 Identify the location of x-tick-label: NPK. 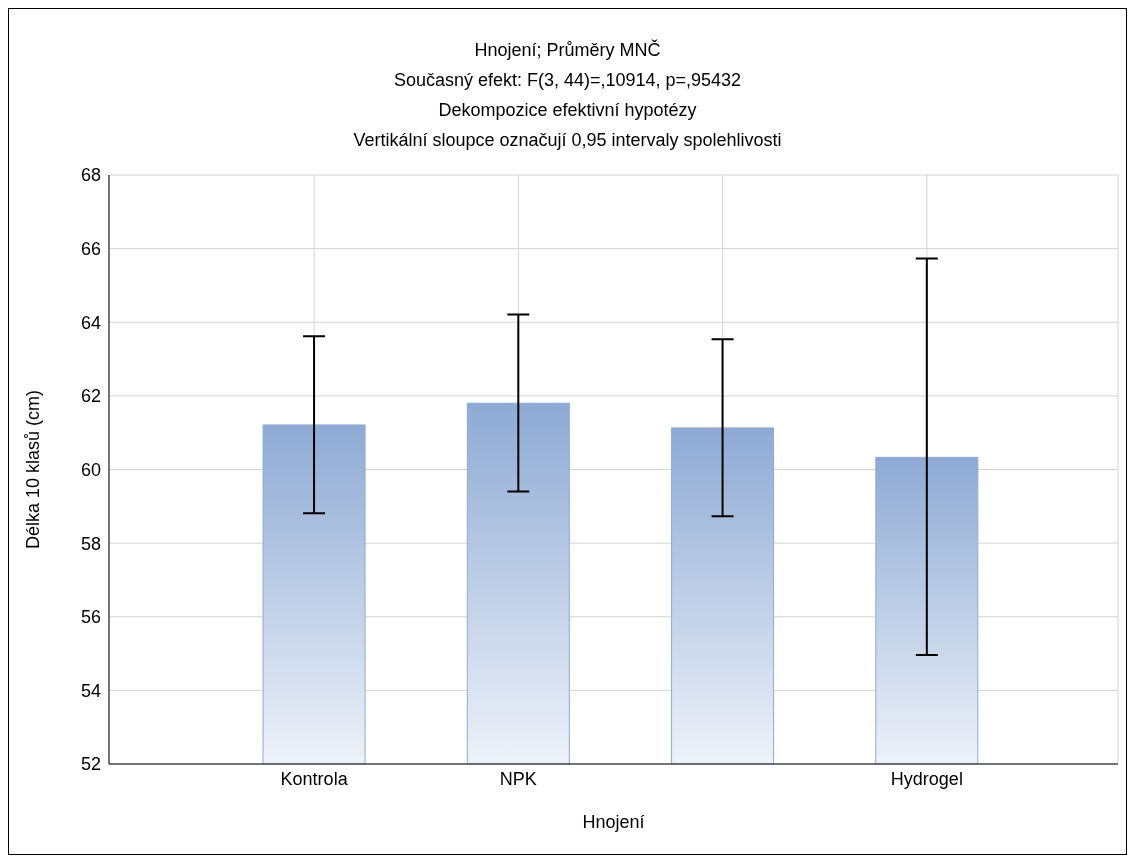
(518, 778).